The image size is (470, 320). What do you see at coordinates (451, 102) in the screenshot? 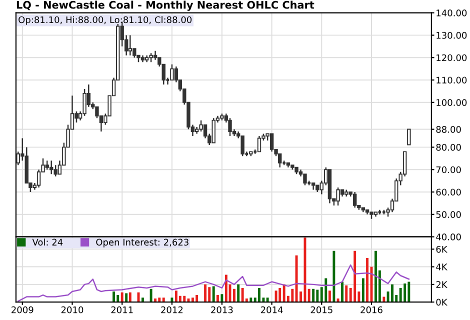
I see `y-tick-label: 100.00` at bounding box center [451, 102].